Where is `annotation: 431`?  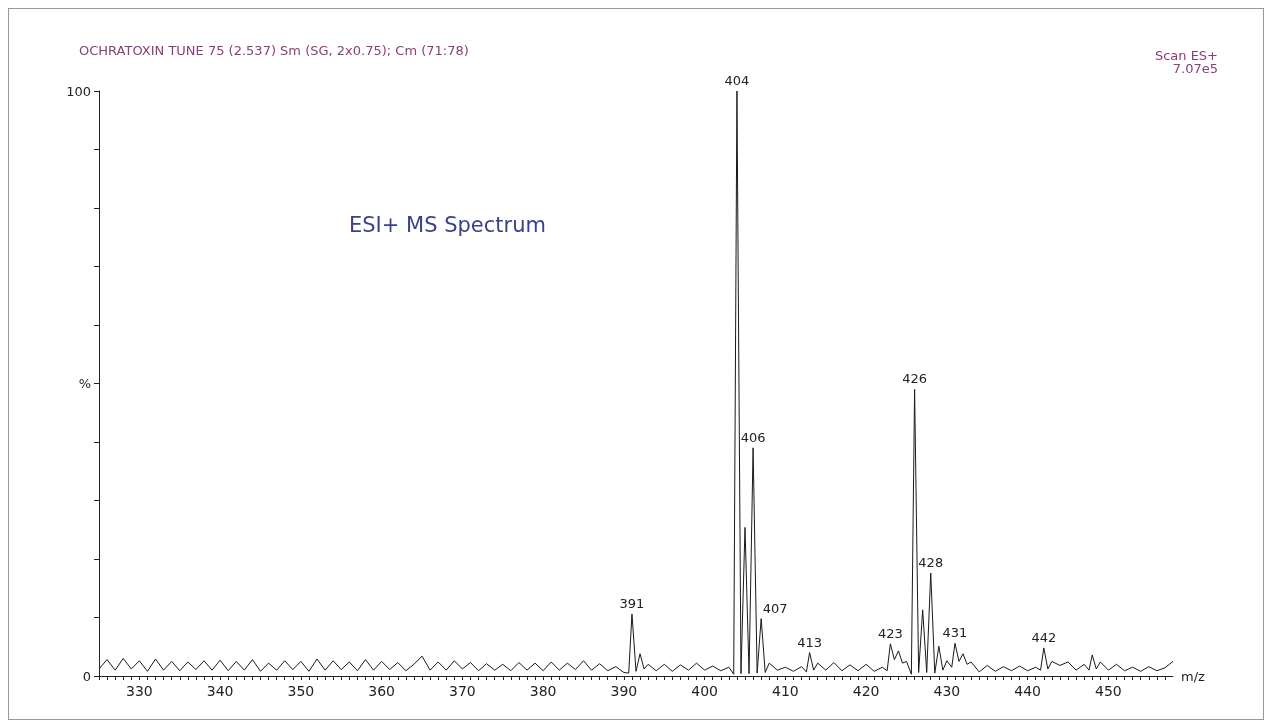
annotation: 431 is located at coordinates (955, 633).